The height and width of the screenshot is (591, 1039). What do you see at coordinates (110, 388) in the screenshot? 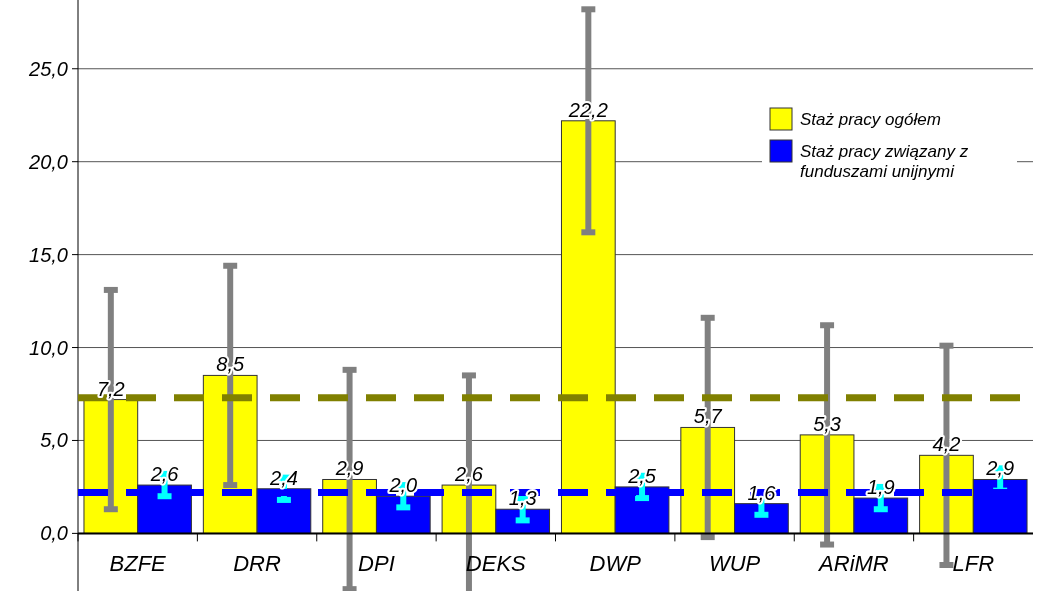
I see `data-label: 7,2` at bounding box center [110, 388].